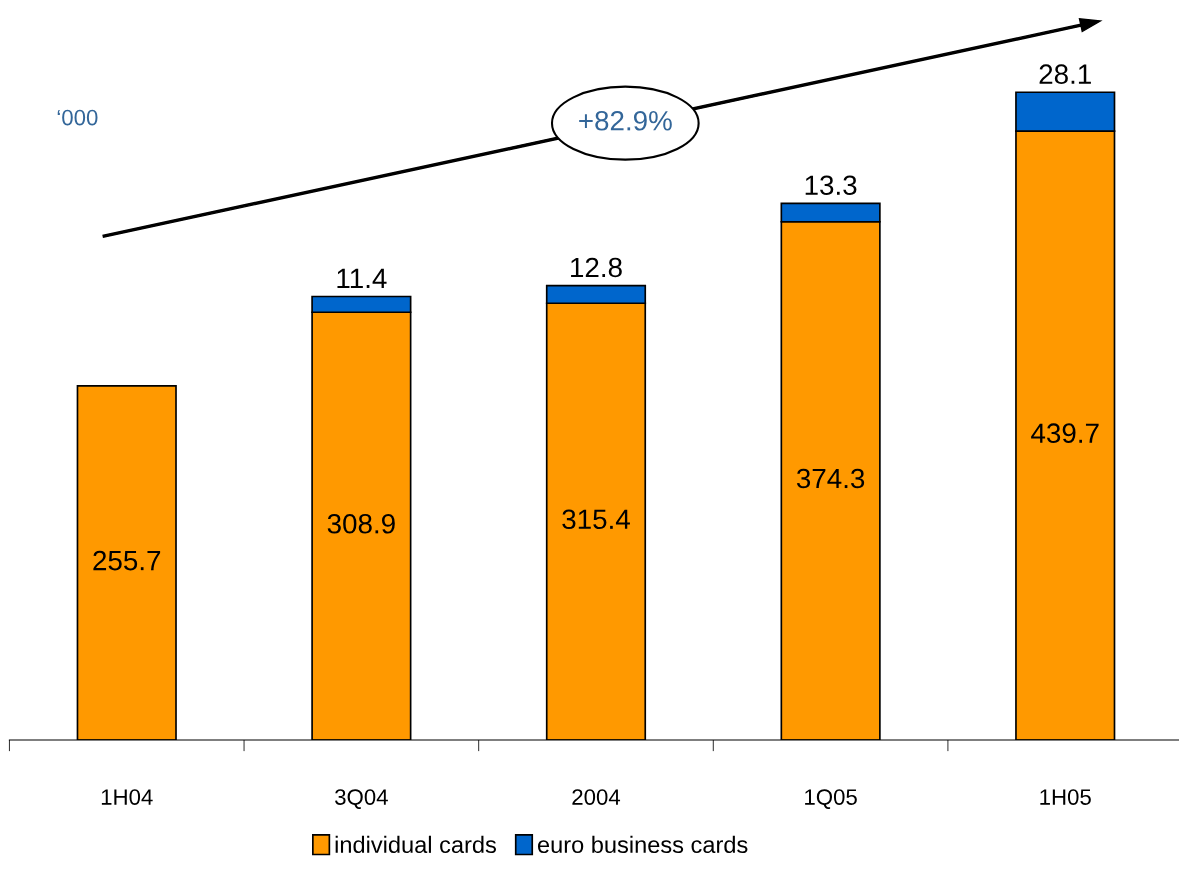 The height and width of the screenshot is (879, 1179). What do you see at coordinates (831, 799) in the screenshot?
I see `x-tick-label: 1Q05` at bounding box center [831, 799].